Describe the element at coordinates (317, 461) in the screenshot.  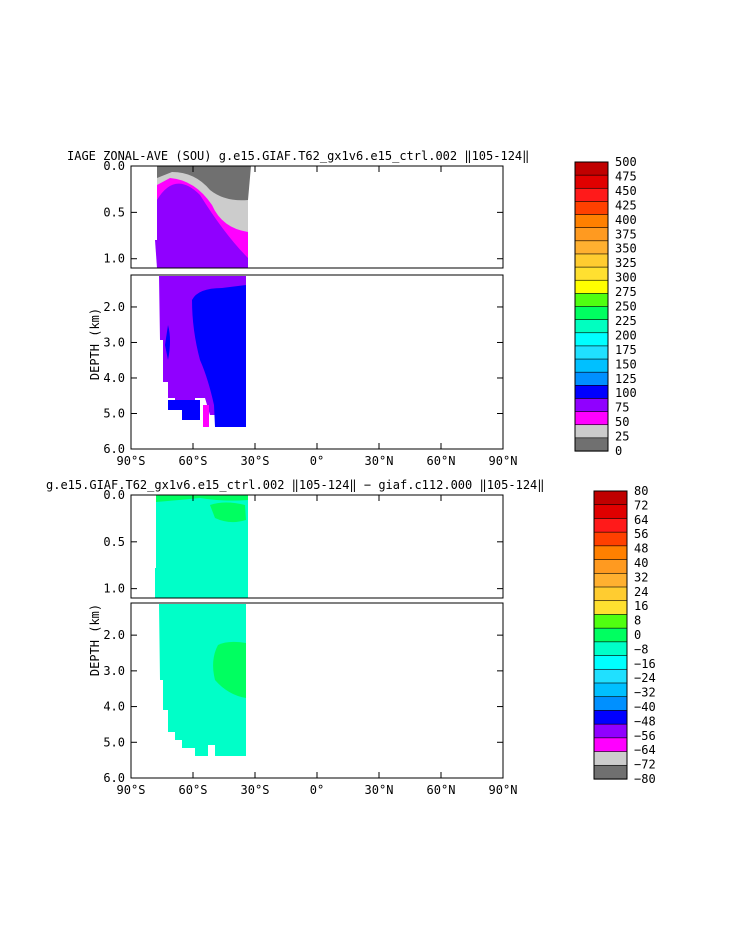
I see `x-tick-label: 0°` at that location.